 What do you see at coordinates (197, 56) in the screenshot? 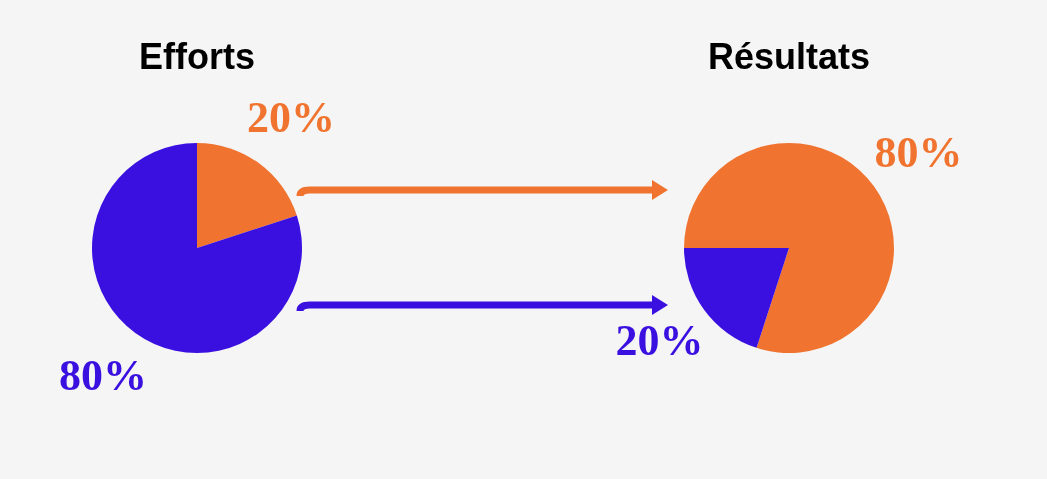
I see `chart-title: Efforts` at bounding box center [197, 56].